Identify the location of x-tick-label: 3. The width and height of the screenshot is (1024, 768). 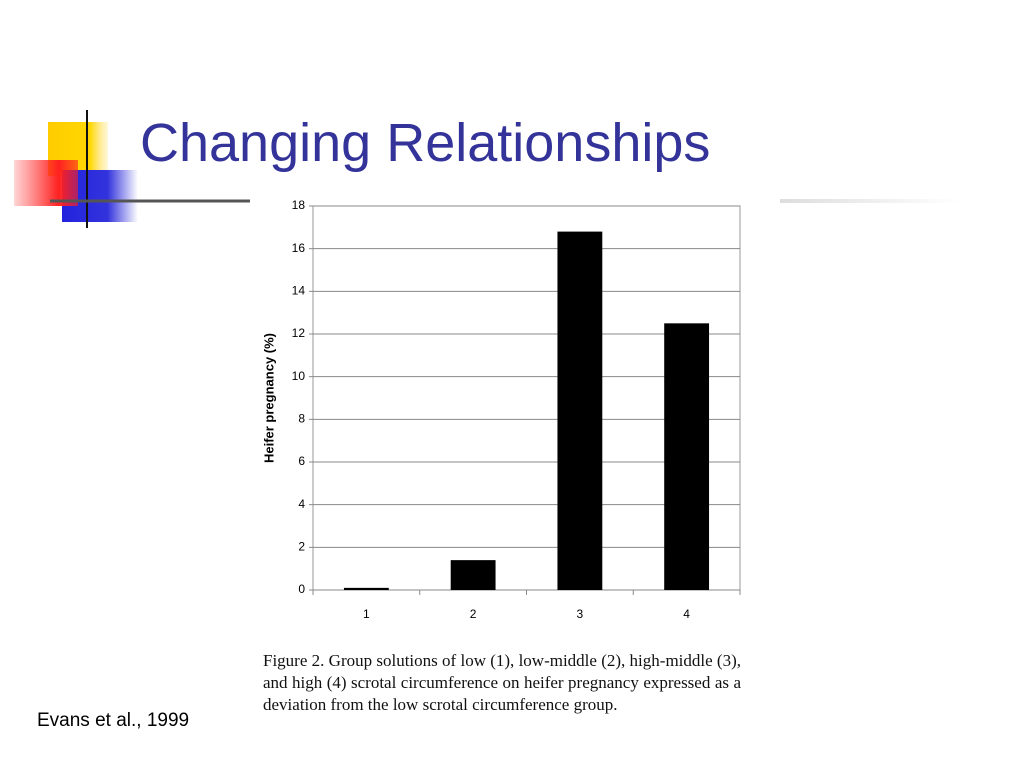
(580, 614).